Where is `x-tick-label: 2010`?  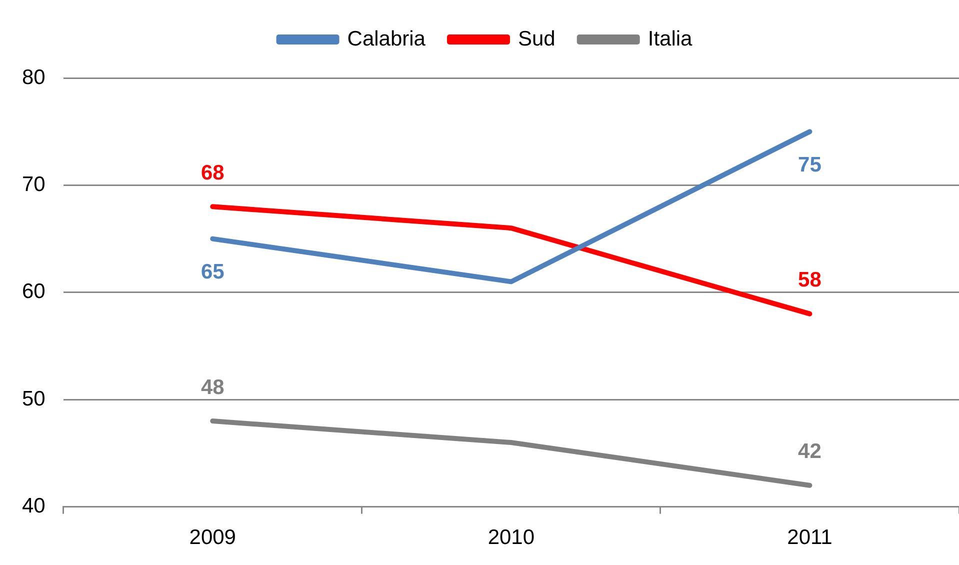
x-tick-label: 2010 is located at coordinates (511, 538).